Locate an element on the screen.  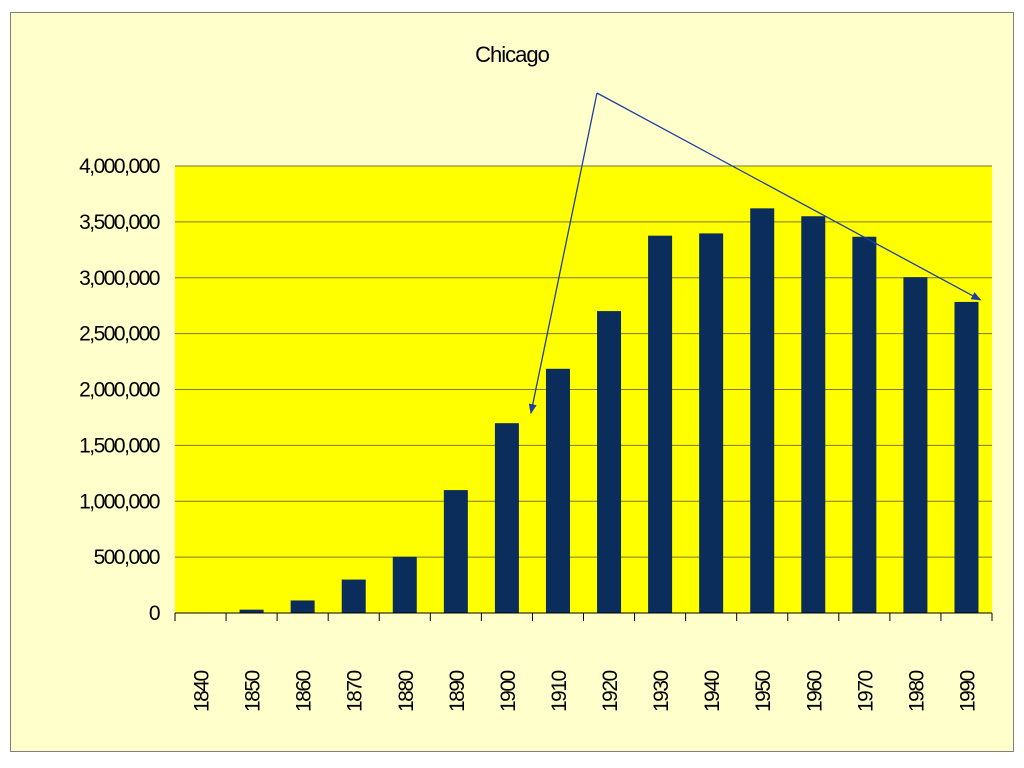
y-tick-label: 2,000,000 is located at coordinates (119, 390).